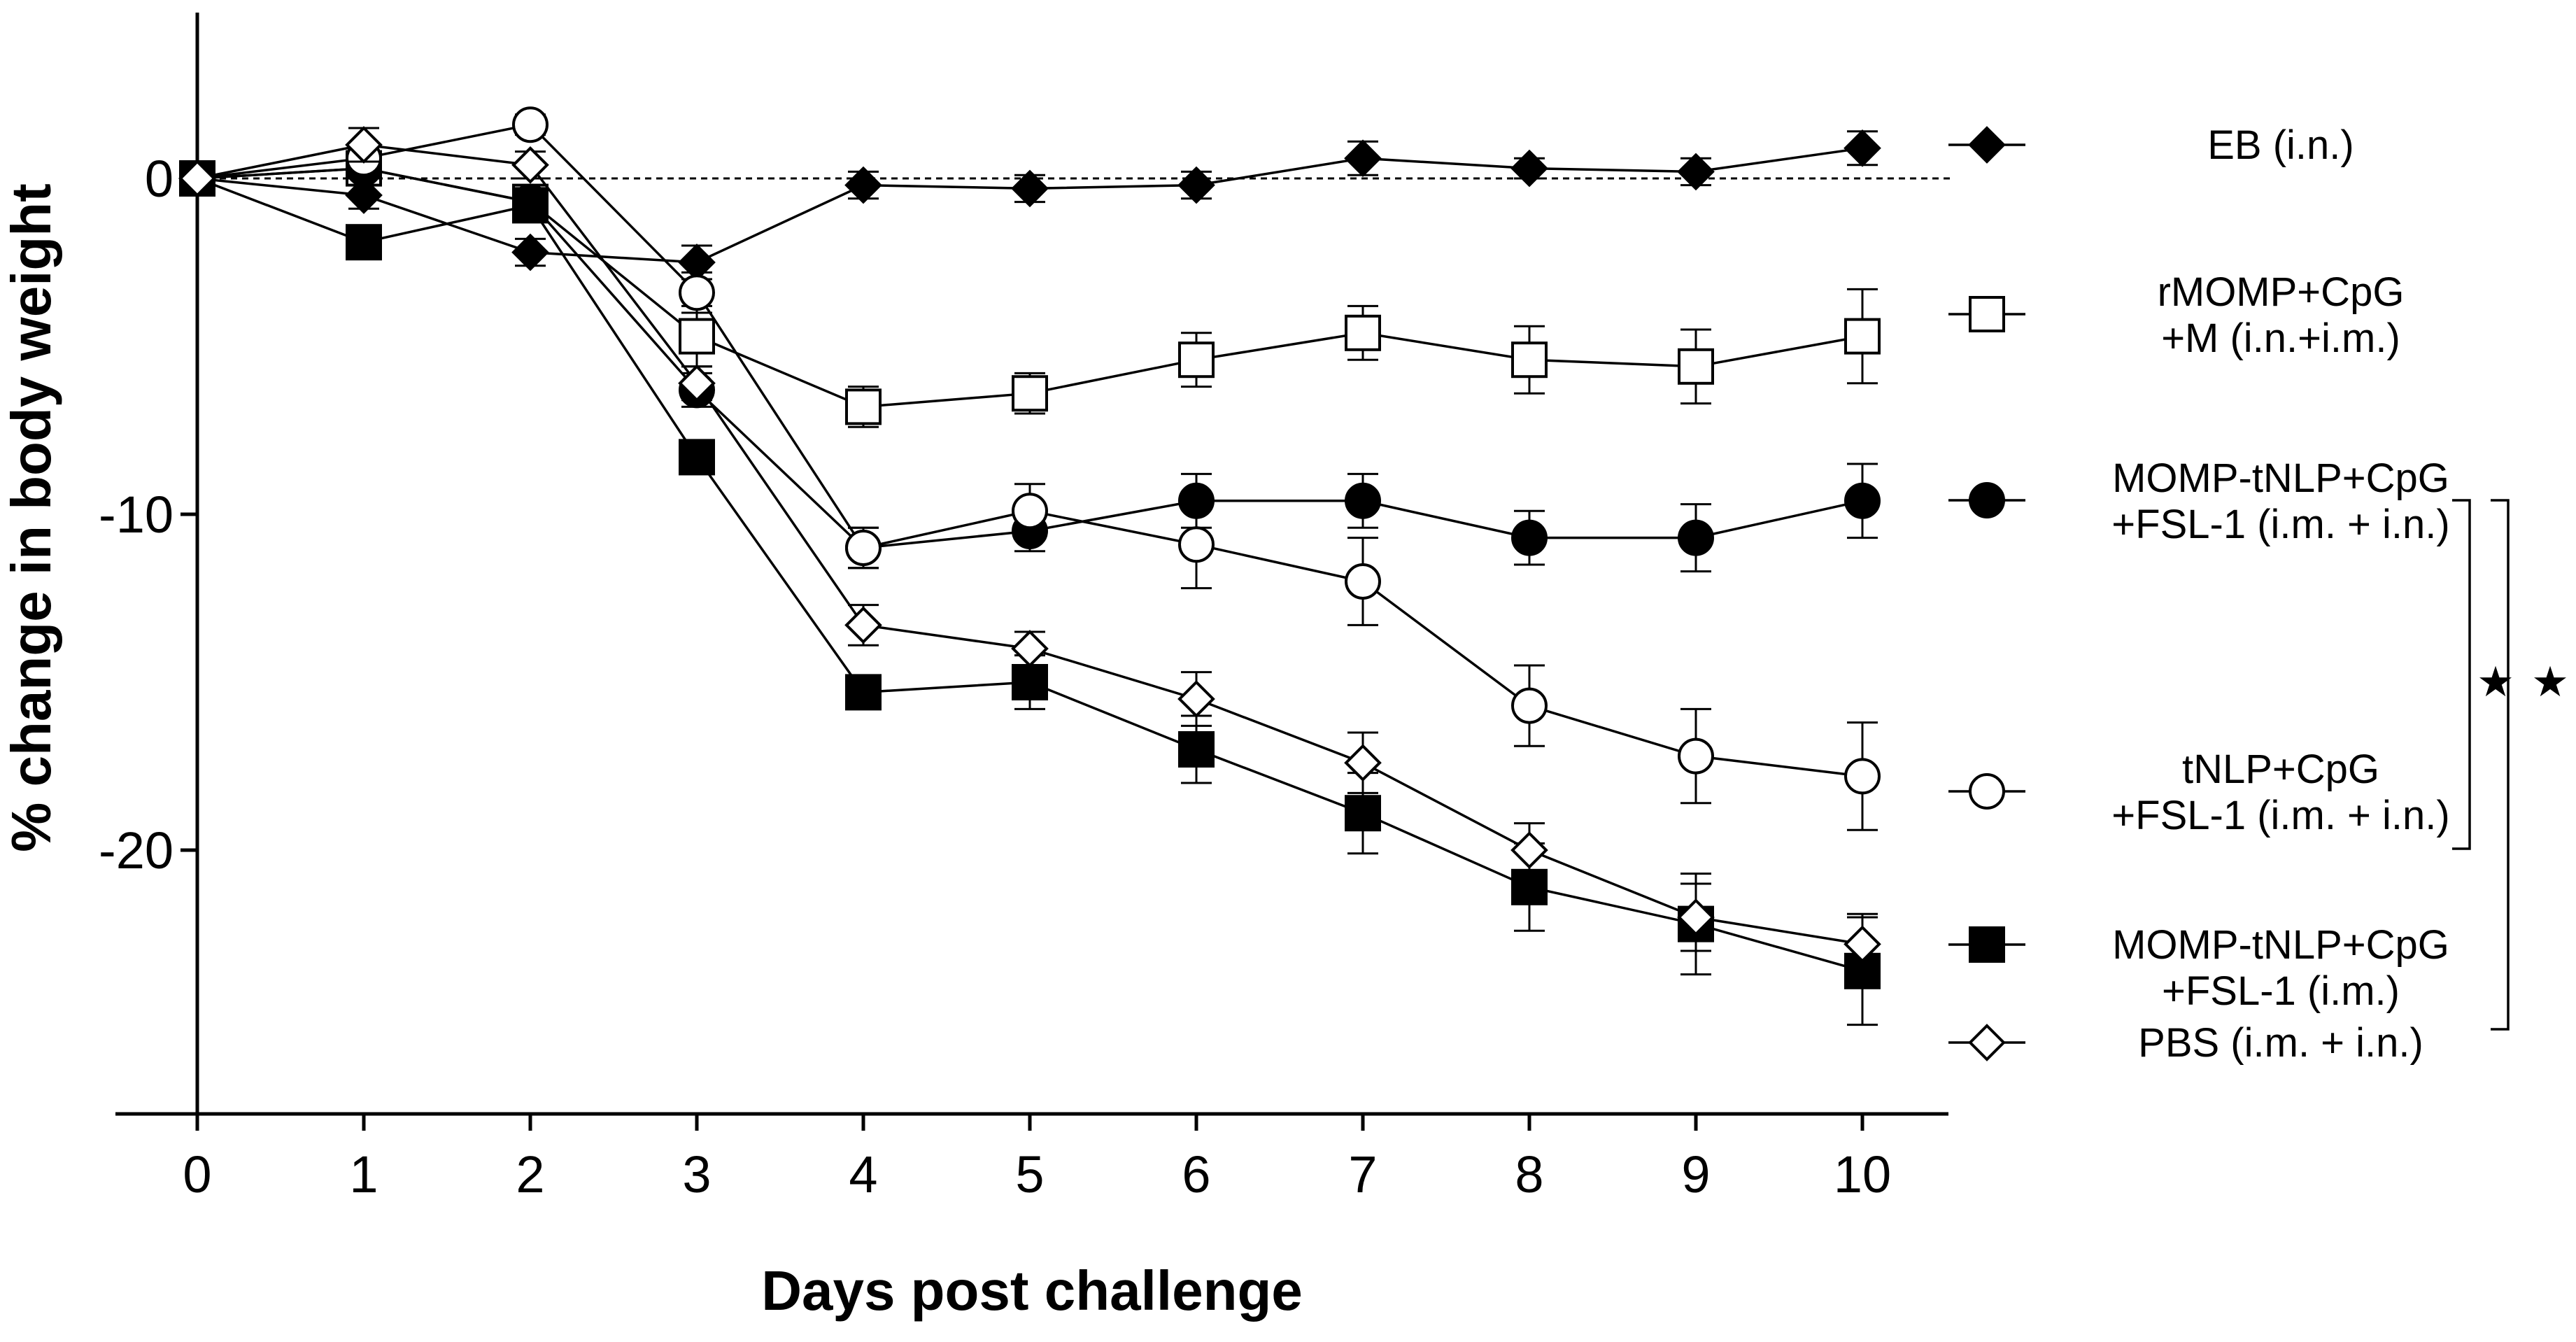 Image resolution: width=2576 pixels, height=1342 pixels. I want to click on legend-item-5: PBS (i.m. + i.n.), so click(2185, 1043).